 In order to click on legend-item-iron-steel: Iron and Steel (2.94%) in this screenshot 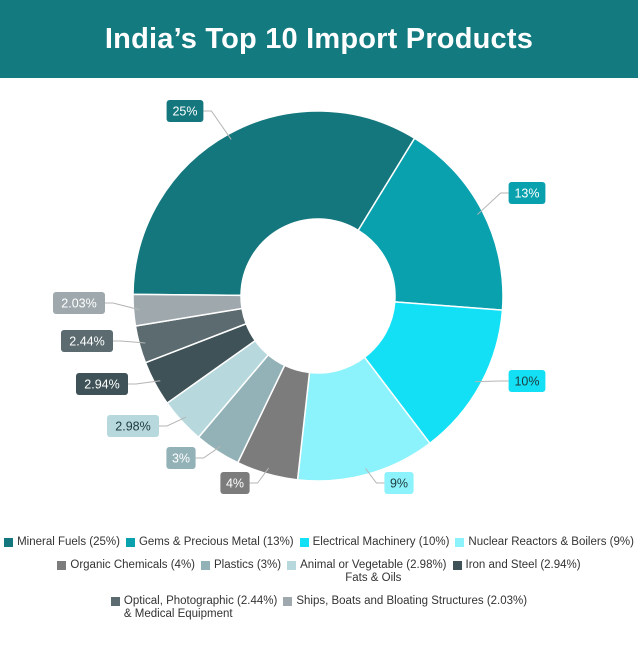, I will do `click(516, 565)`.